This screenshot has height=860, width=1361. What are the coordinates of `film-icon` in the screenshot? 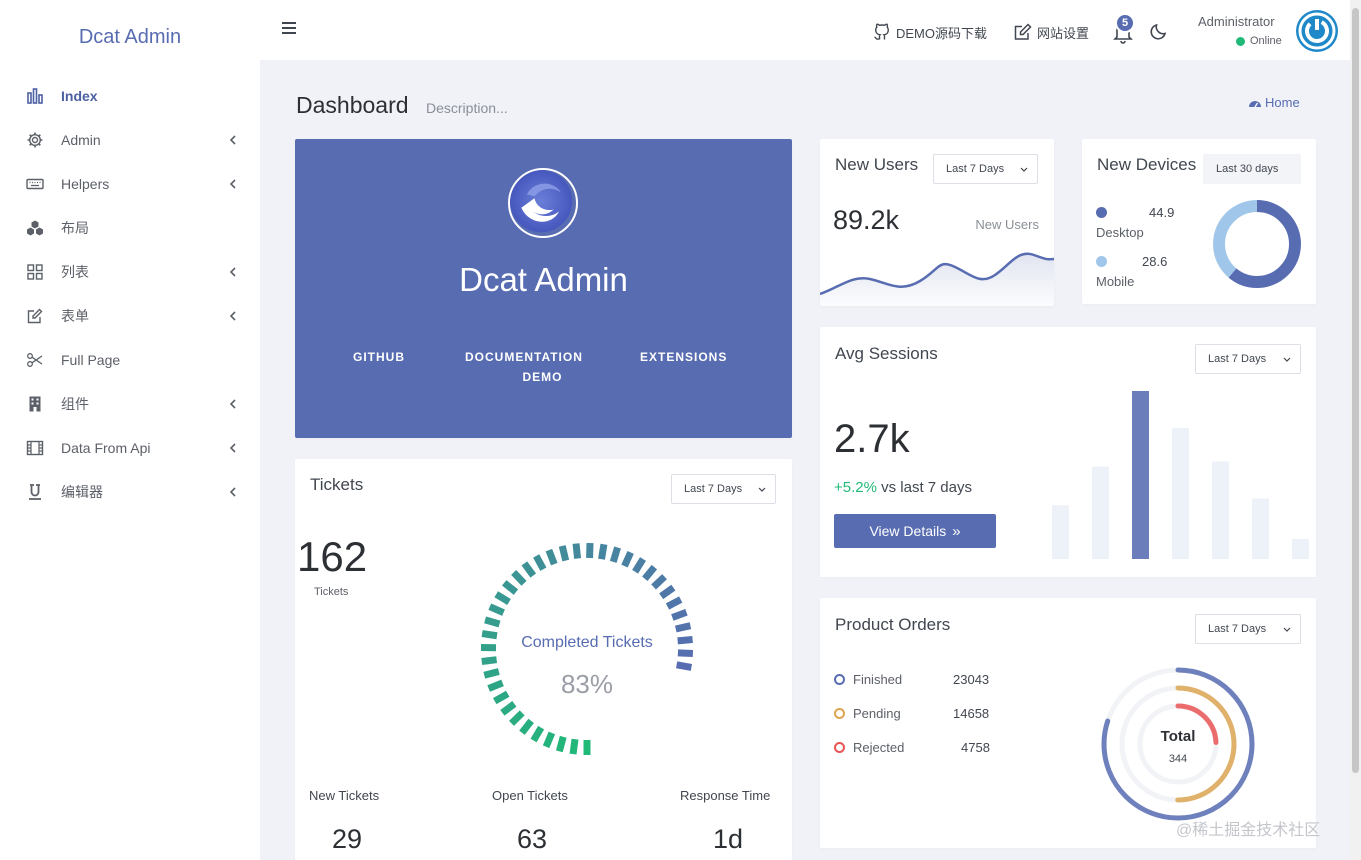 It's located at (35, 448).